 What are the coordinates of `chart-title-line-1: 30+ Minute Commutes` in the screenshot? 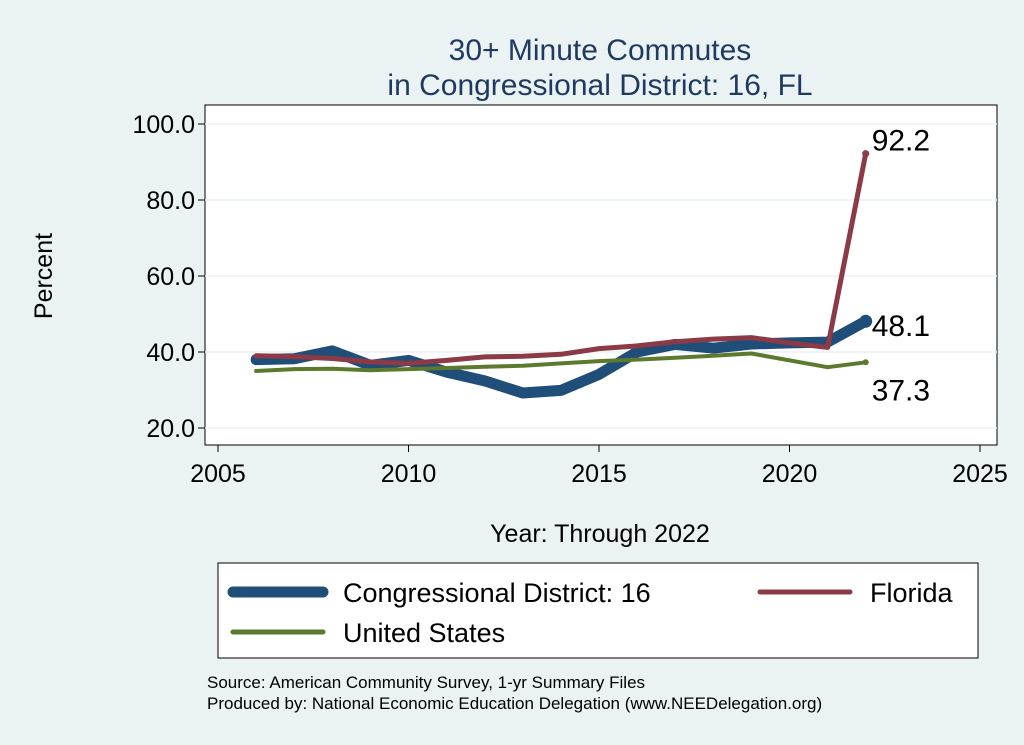 It's located at (600, 50).